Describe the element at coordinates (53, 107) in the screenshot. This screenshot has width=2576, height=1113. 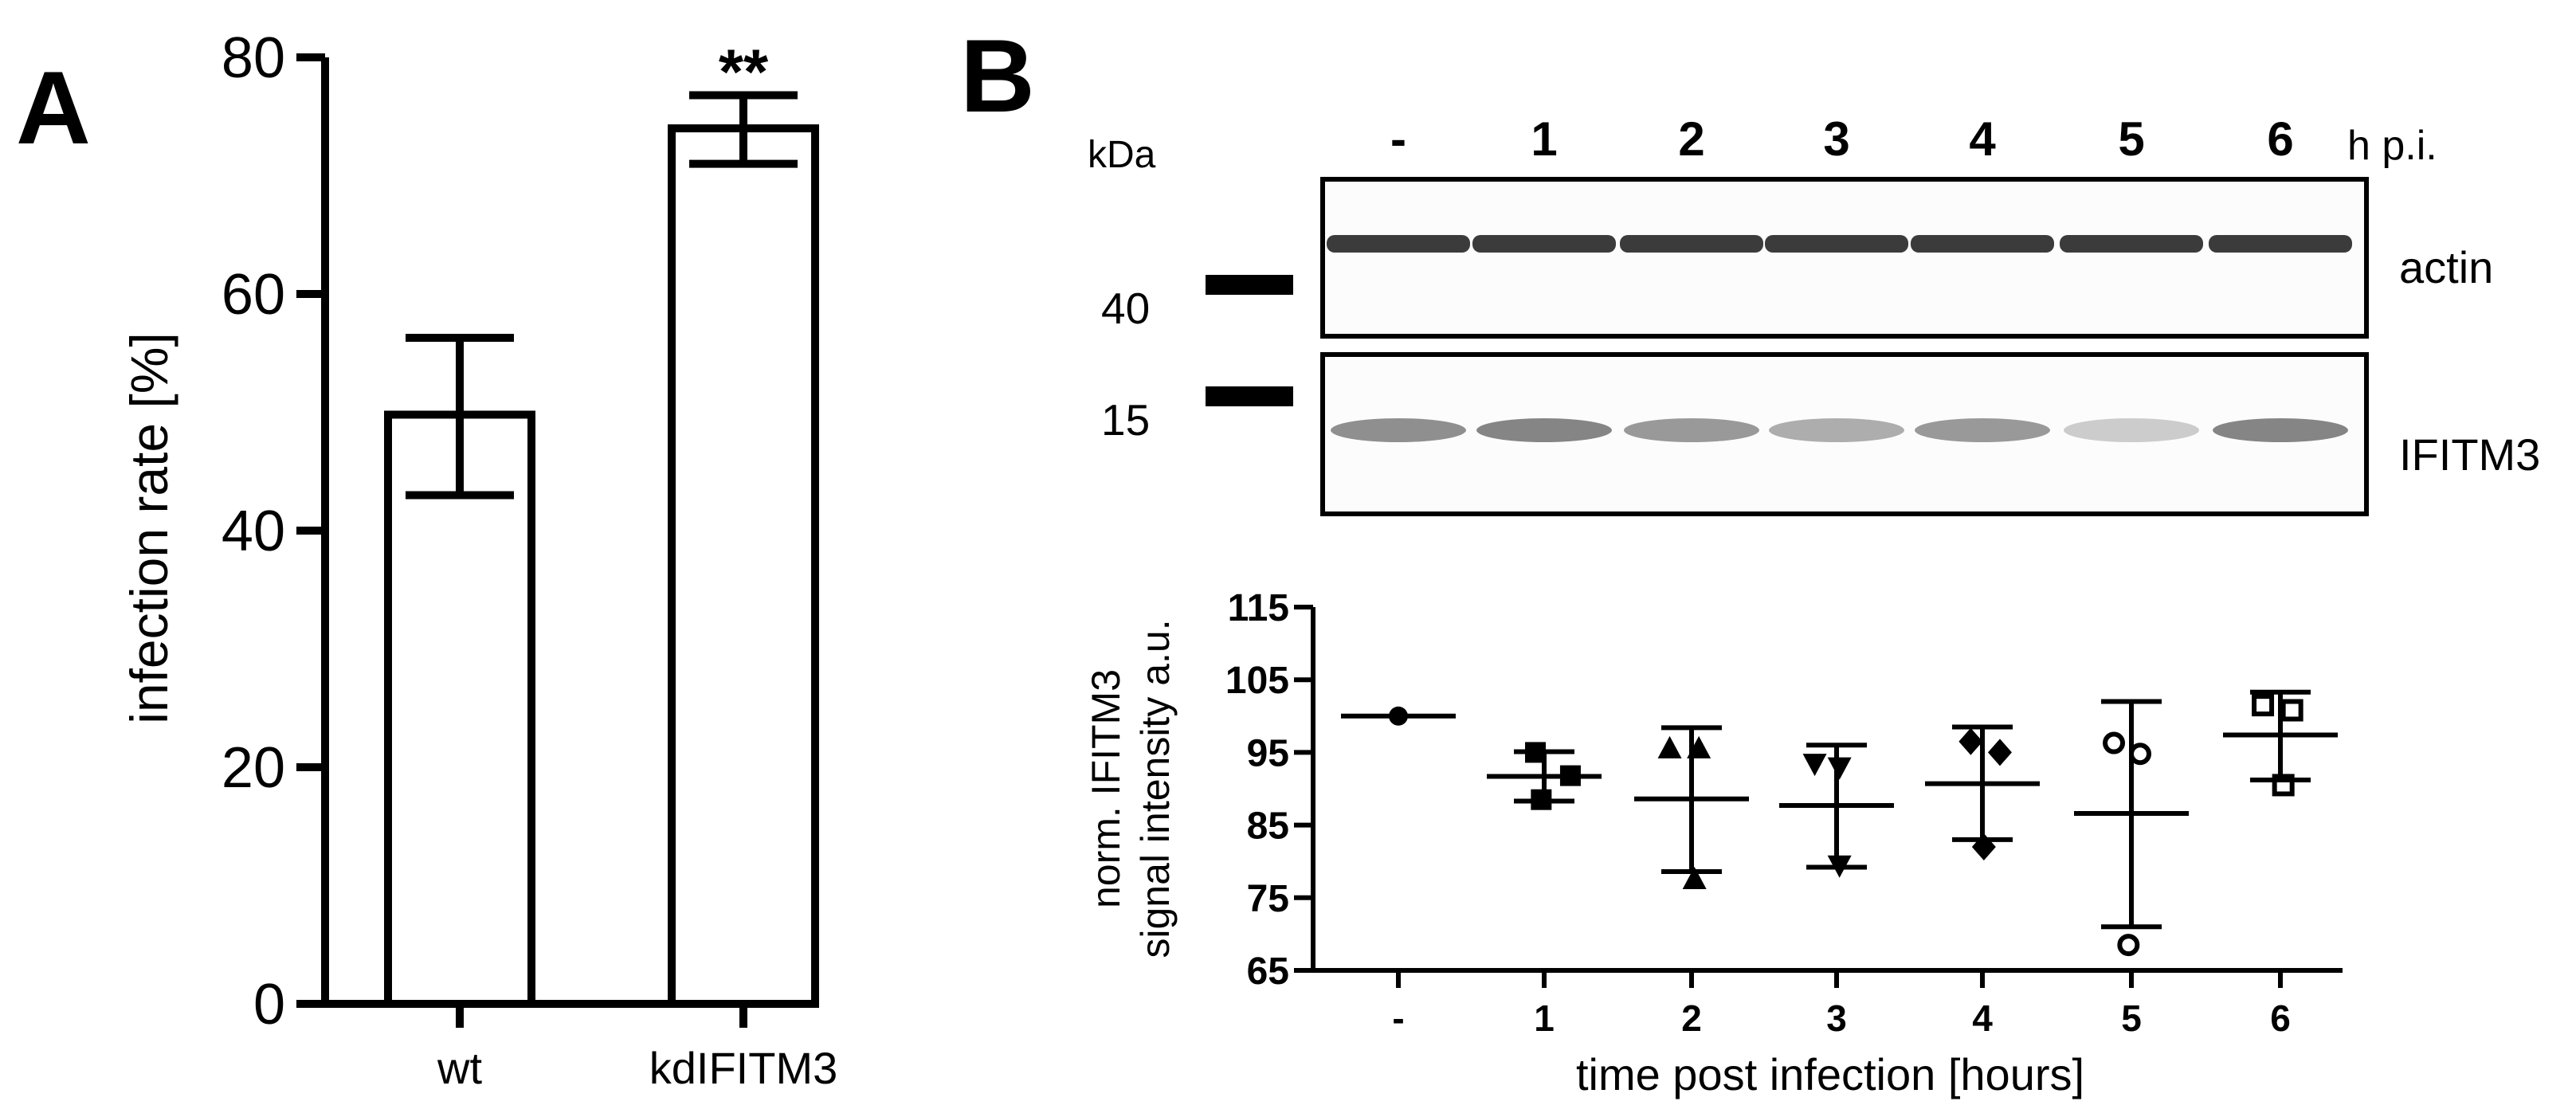
I see `panel-label-a: A` at that location.